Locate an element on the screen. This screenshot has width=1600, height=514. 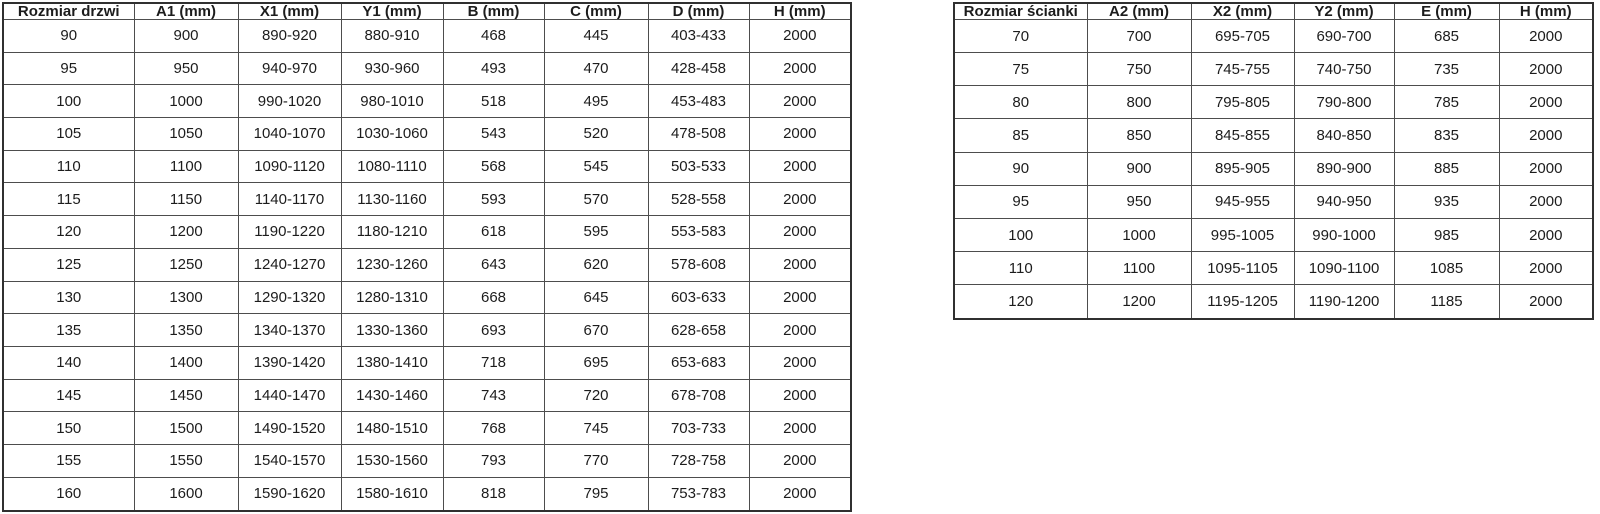
table-row: 90 900 895-905 890-900 885 2000 is located at coordinates (1273, 168).